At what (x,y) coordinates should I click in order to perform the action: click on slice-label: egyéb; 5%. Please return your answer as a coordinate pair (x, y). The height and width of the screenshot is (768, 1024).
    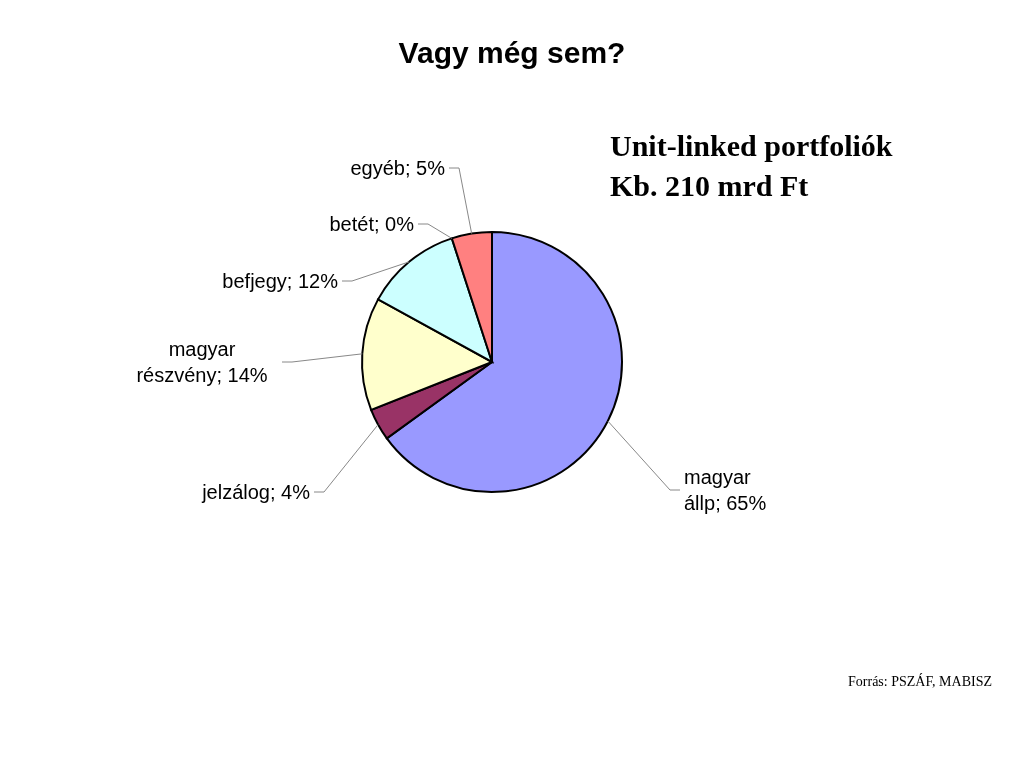
    Looking at the image, I should click on (398, 168).